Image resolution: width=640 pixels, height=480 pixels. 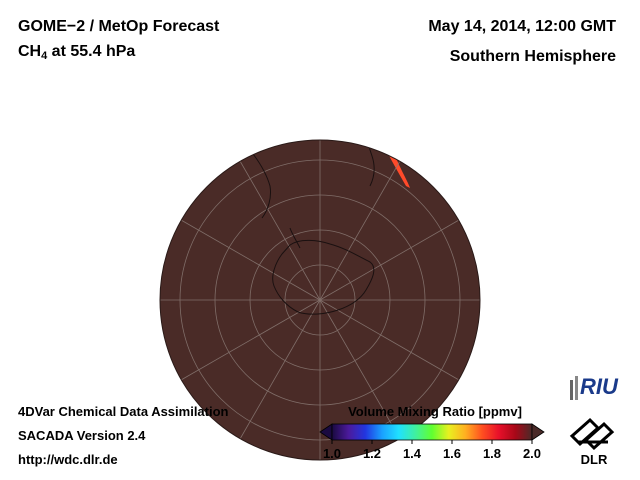 I want to click on footer-url: http://wdc.dlr.de, so click(x=68, y=459).